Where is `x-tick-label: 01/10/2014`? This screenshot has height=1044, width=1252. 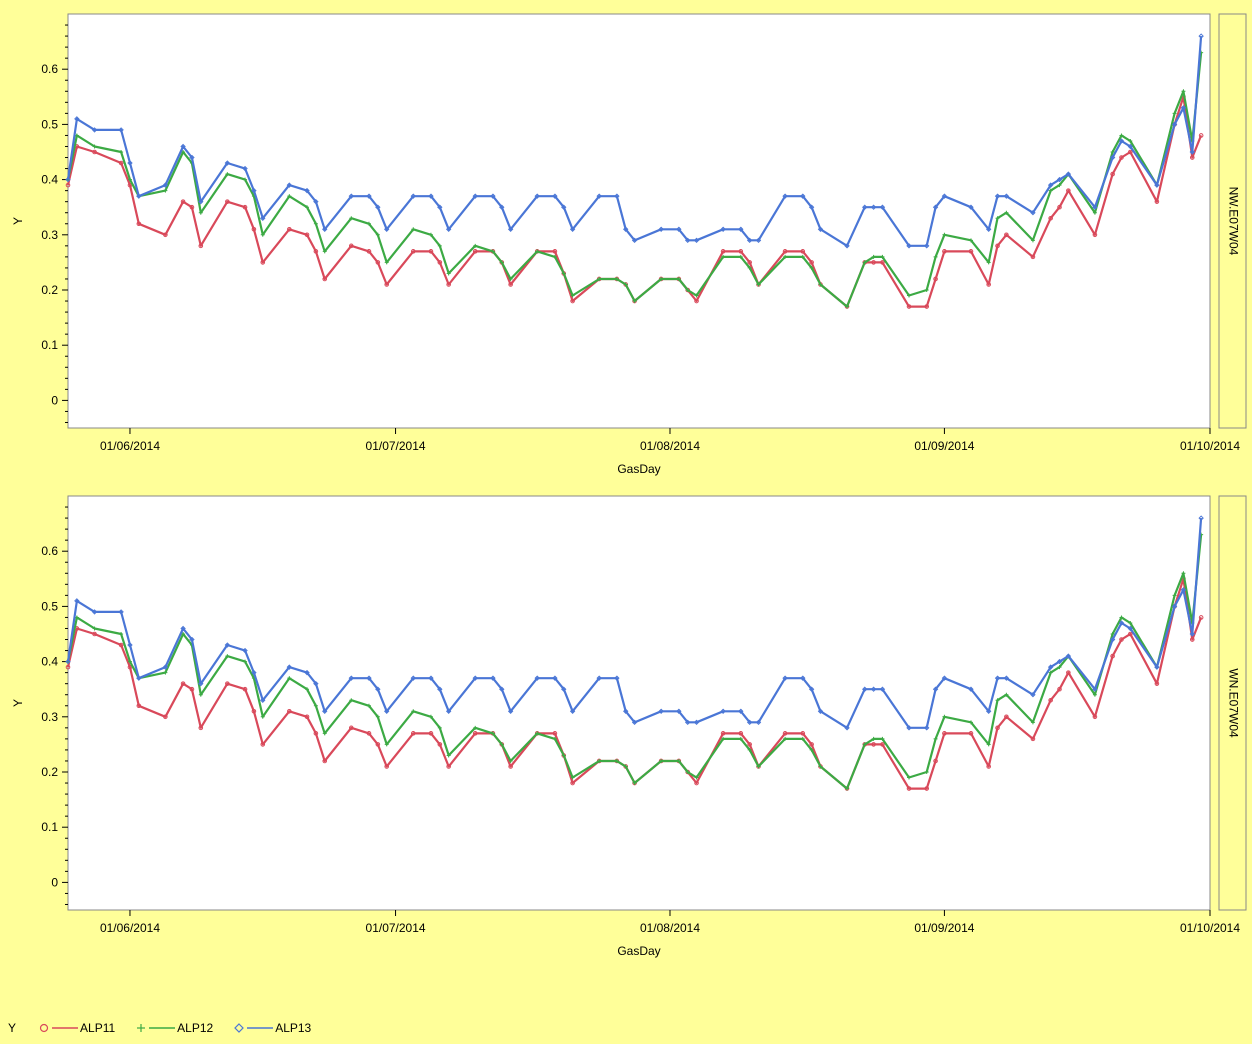 x-tick-label: 01/10/2014 is located at coordinates (1210, 446).